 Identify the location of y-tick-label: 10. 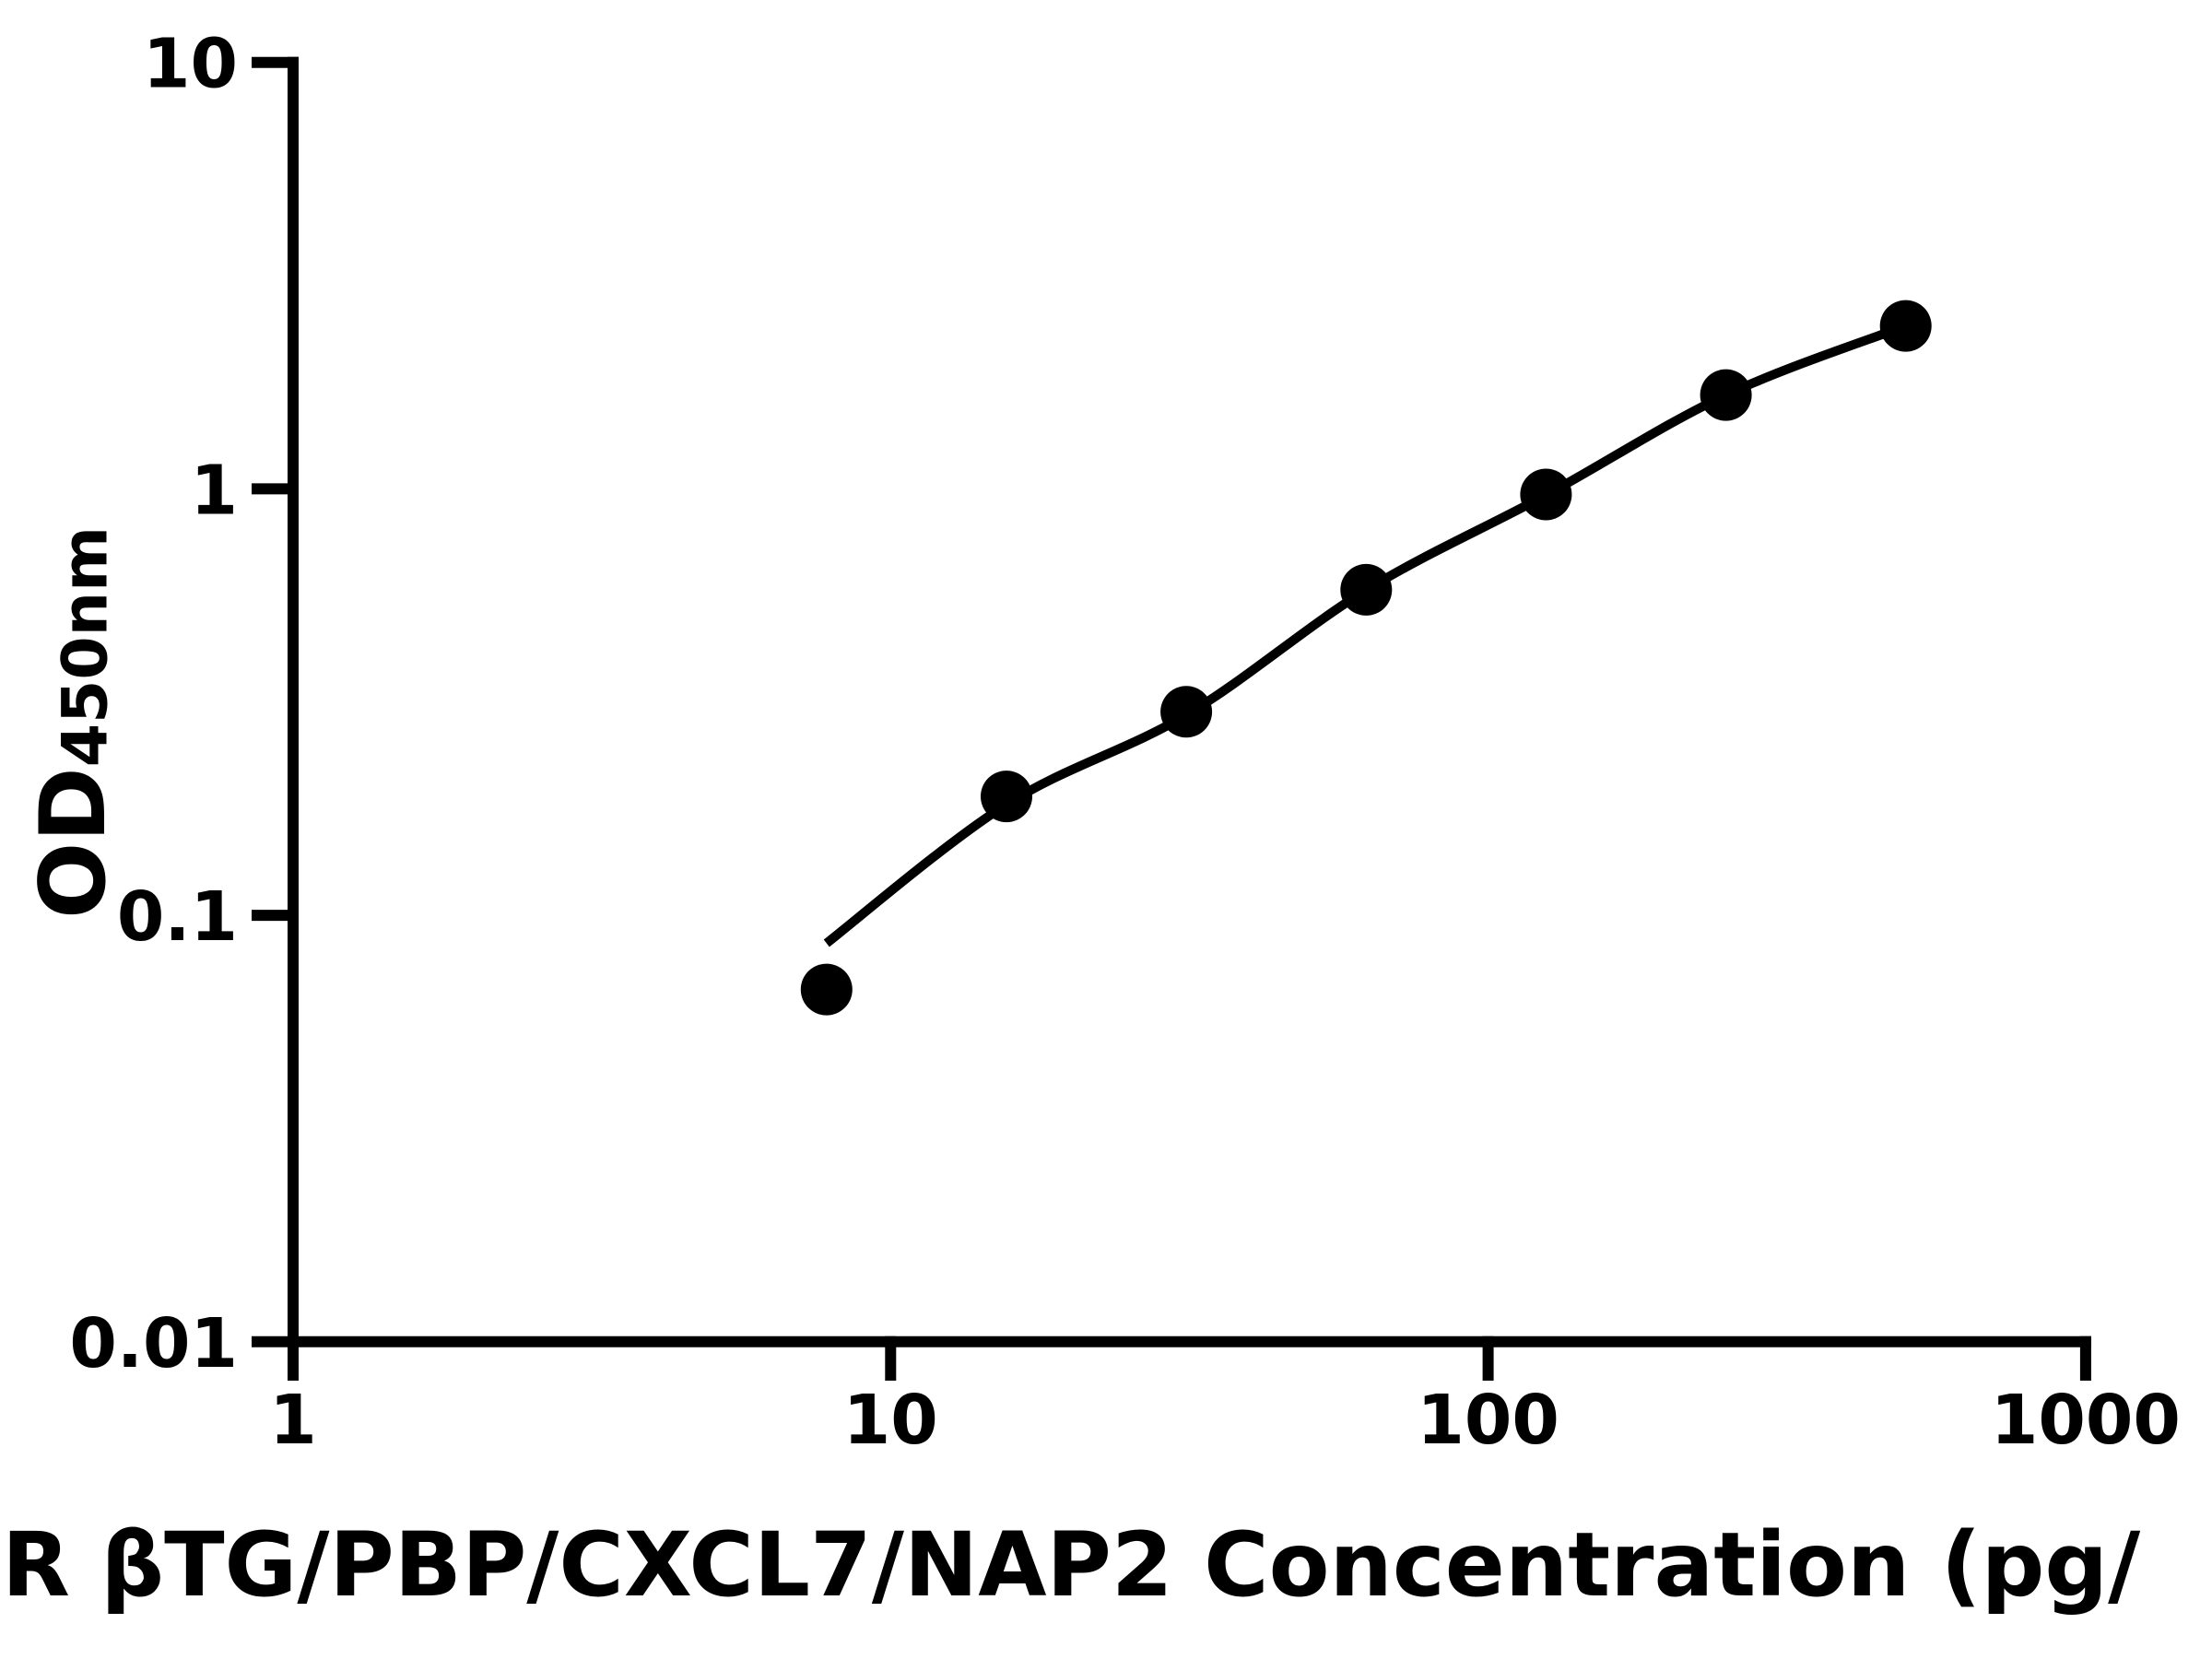
(190, 64).